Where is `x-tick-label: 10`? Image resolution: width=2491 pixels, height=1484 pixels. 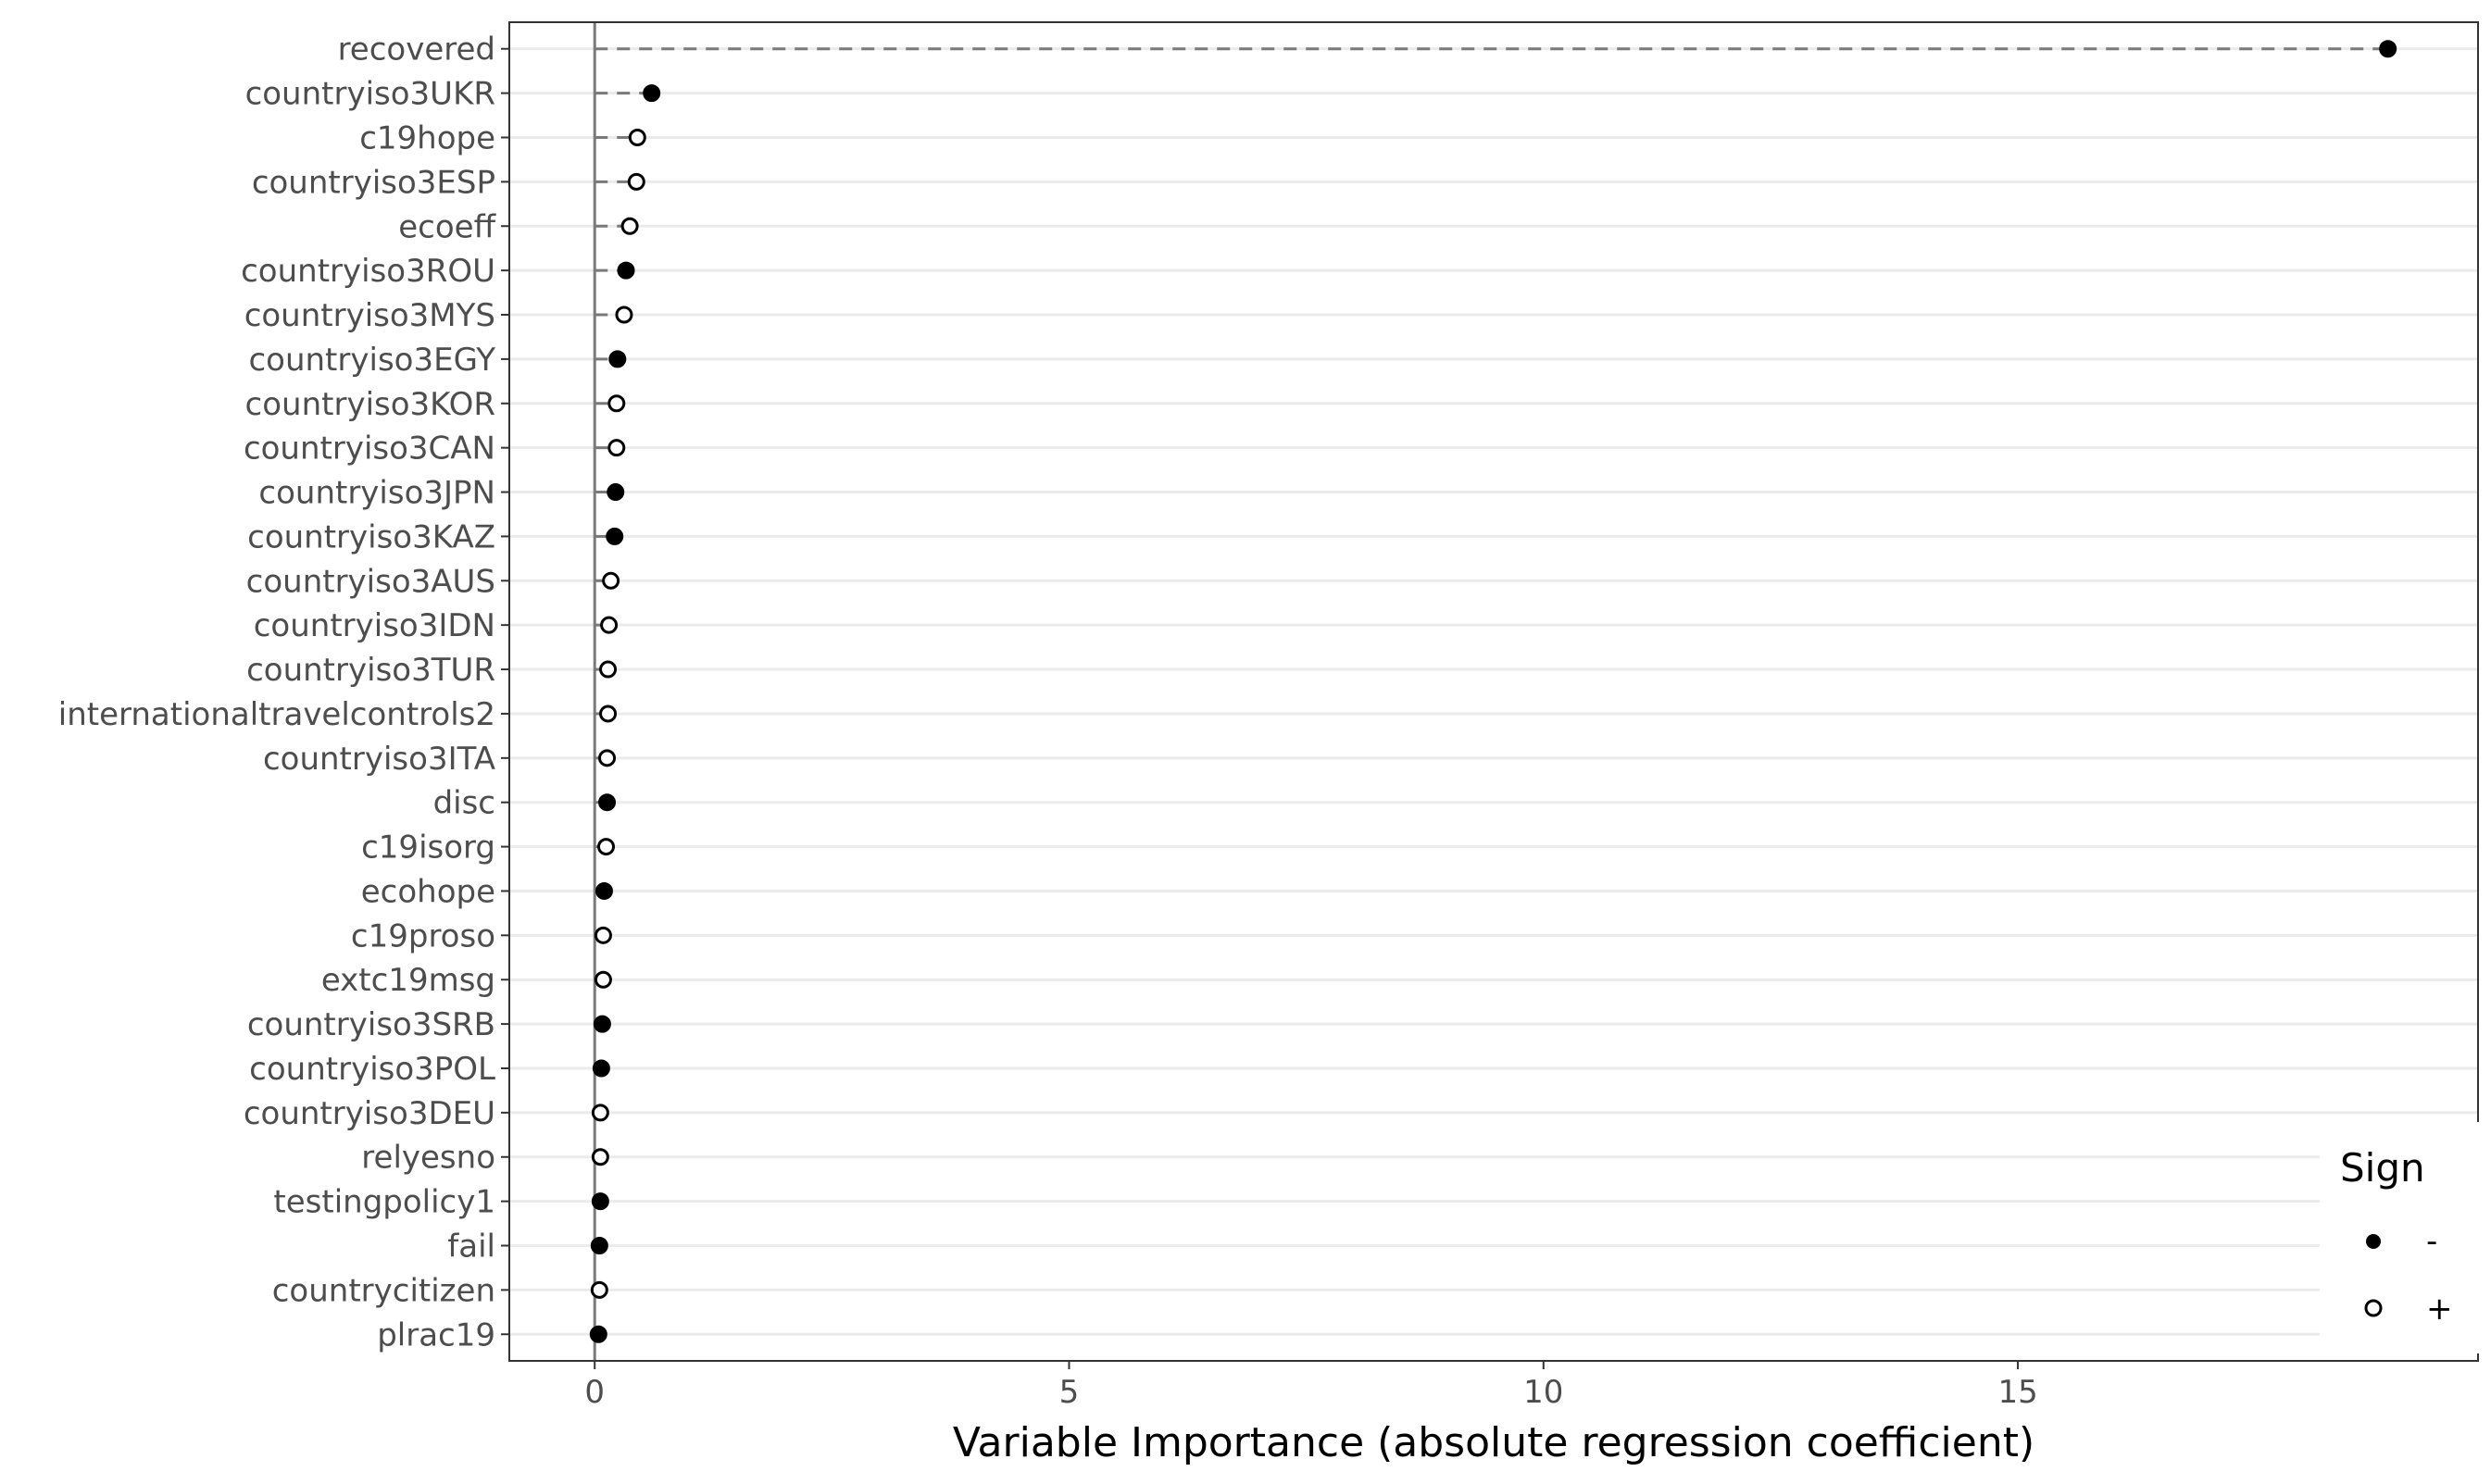
x-tick-label: 10 is located at coordinates (1543, 1392).